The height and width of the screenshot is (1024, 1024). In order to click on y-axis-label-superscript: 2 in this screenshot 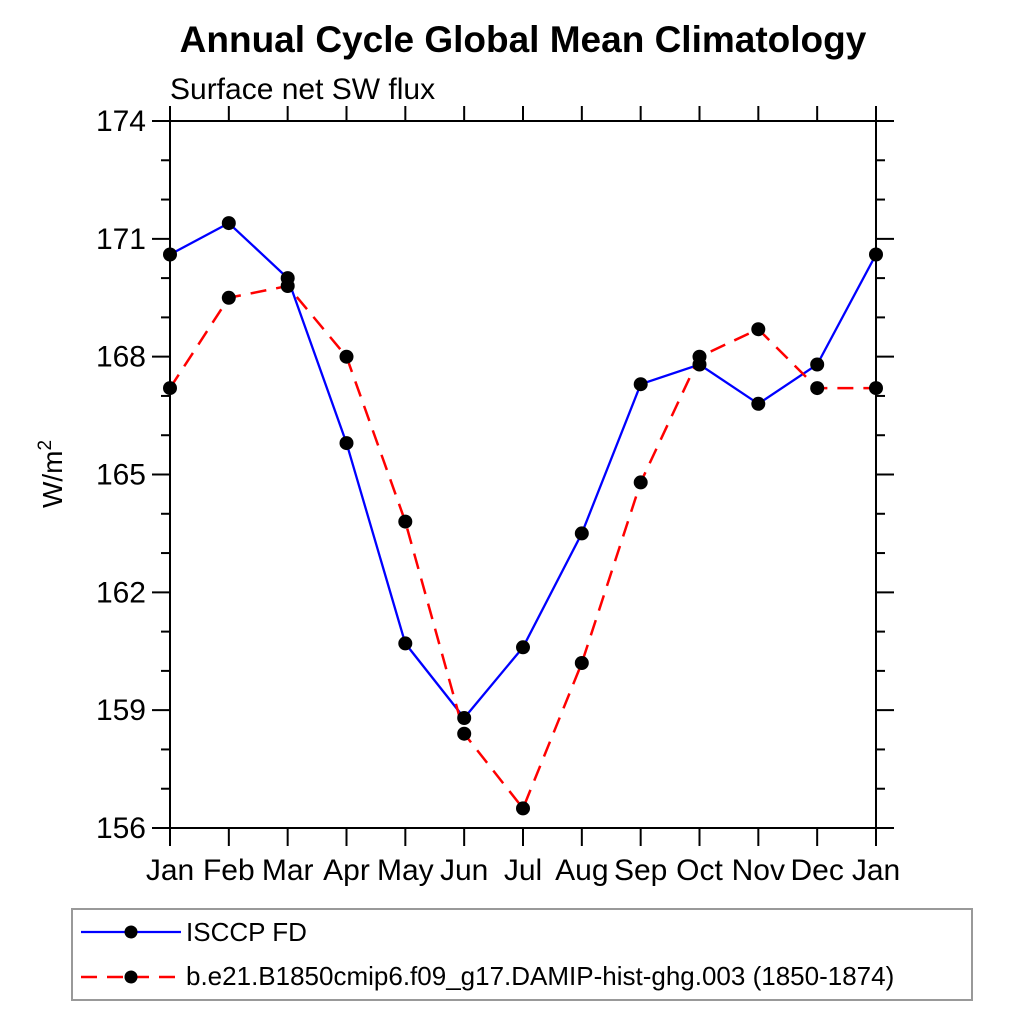, I will do `click(45, 445)`.